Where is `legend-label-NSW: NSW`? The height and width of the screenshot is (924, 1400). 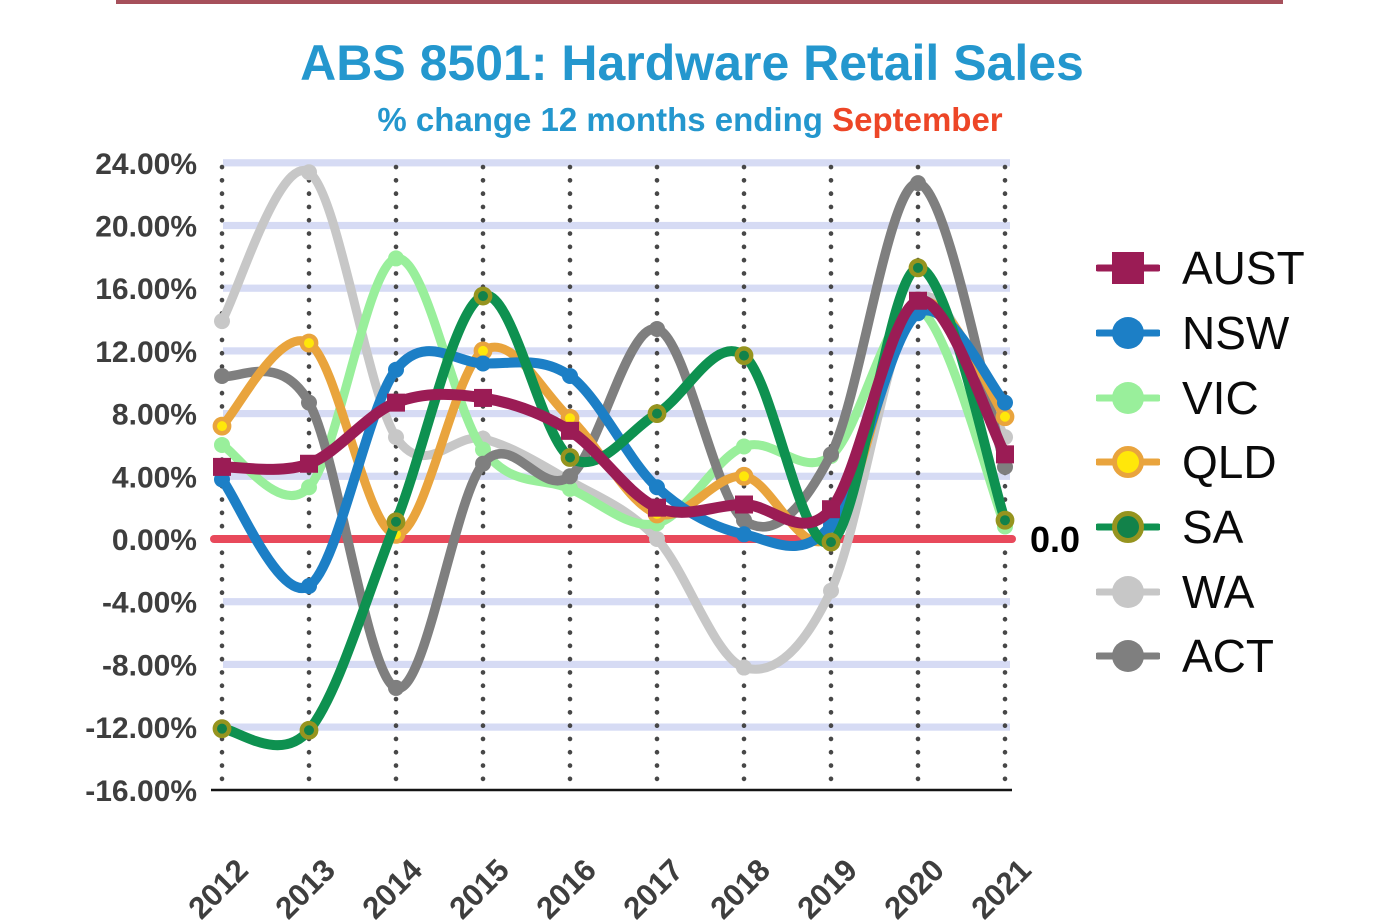 legend-label-NSW: NSW is located at coordinates (1236, 333).